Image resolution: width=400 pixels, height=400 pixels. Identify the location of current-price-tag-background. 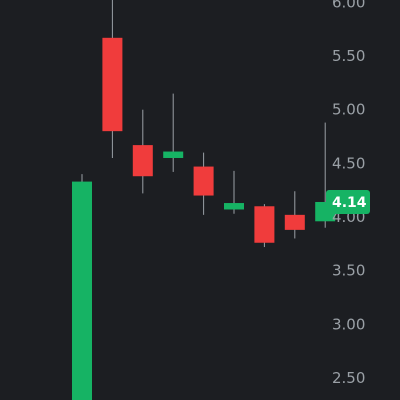
(348, 201).